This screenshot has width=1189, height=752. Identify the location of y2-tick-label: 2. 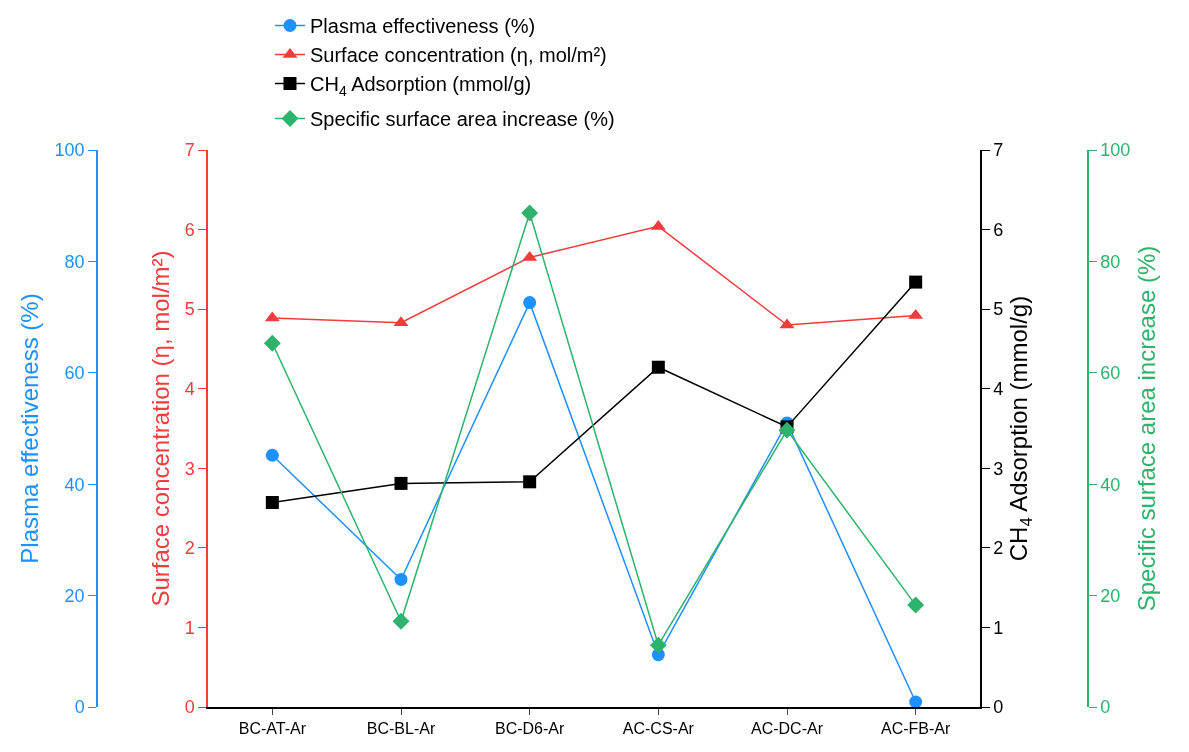
(189, 548).